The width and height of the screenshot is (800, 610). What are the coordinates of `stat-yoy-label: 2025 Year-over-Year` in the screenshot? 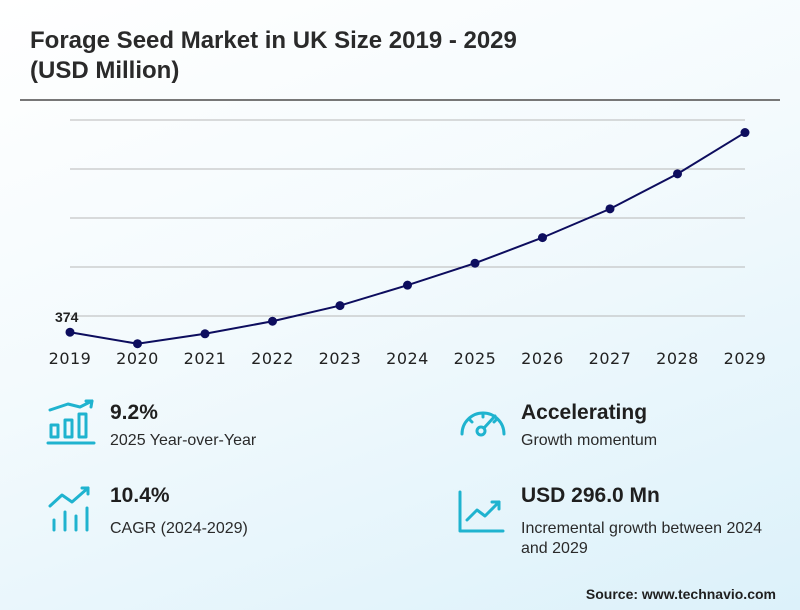 It's located at (183, 440).